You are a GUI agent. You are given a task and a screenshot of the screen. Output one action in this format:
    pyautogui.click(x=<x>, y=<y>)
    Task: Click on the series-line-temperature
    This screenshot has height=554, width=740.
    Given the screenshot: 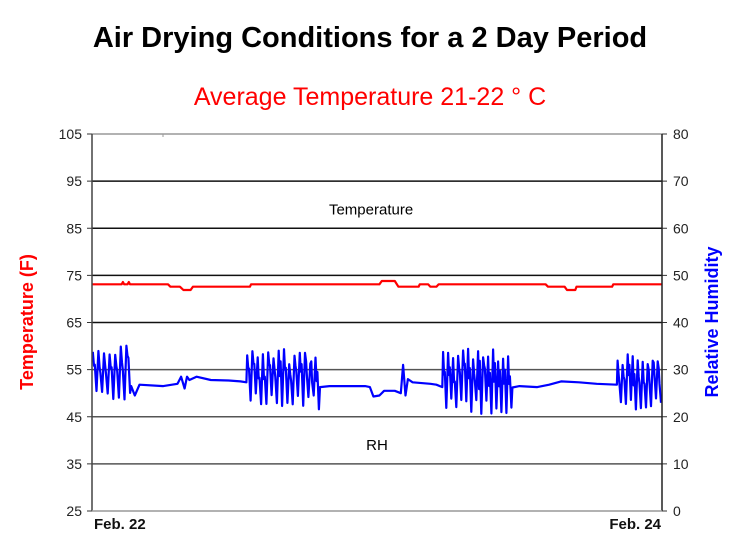 What is the action you would take?
    pyautogui.click(x=377, y=285)
    